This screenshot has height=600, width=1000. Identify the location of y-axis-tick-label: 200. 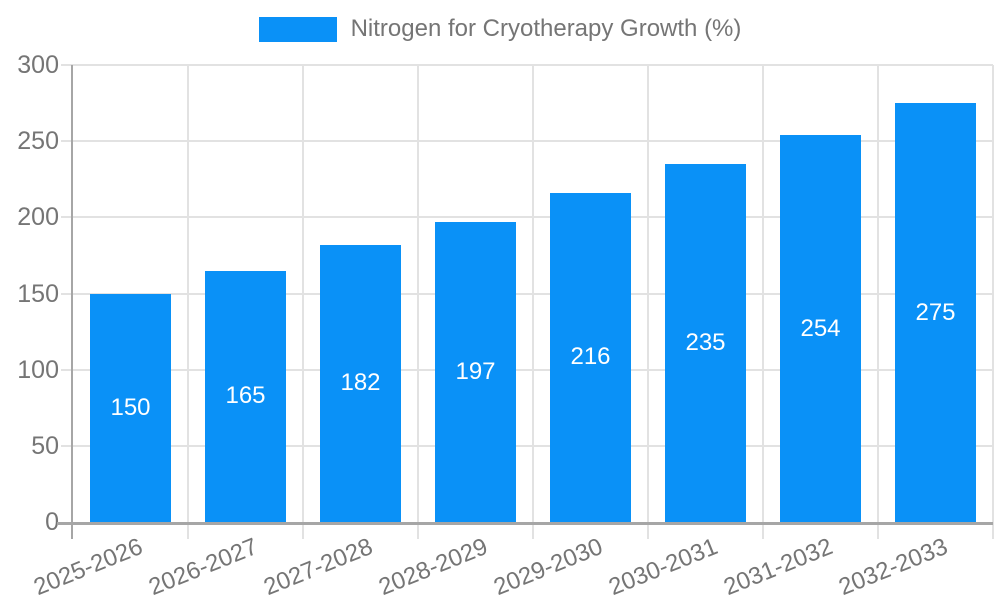
(38, 217).